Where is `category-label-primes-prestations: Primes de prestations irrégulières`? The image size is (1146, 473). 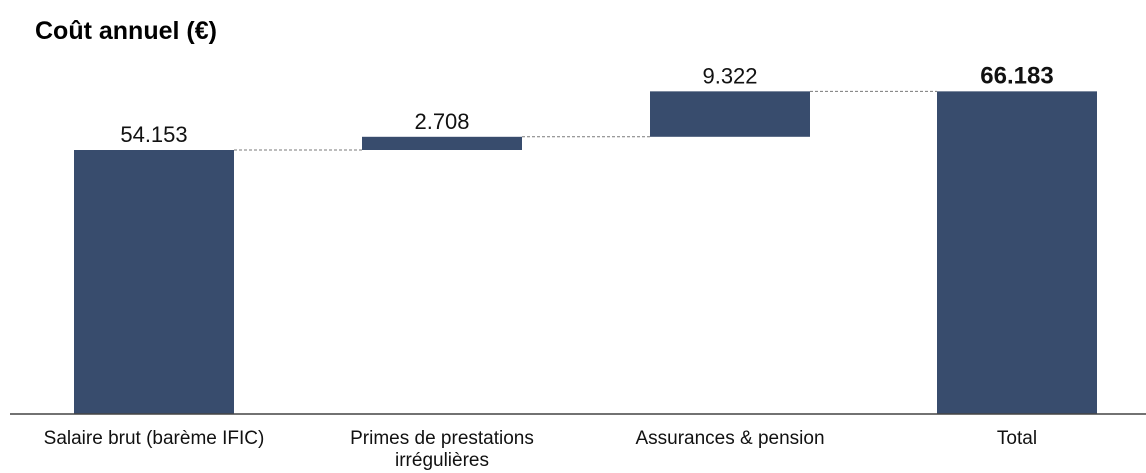
category-label-primes-prestations: Primes de prestations irrégulières is located at coordinates (442, 449).